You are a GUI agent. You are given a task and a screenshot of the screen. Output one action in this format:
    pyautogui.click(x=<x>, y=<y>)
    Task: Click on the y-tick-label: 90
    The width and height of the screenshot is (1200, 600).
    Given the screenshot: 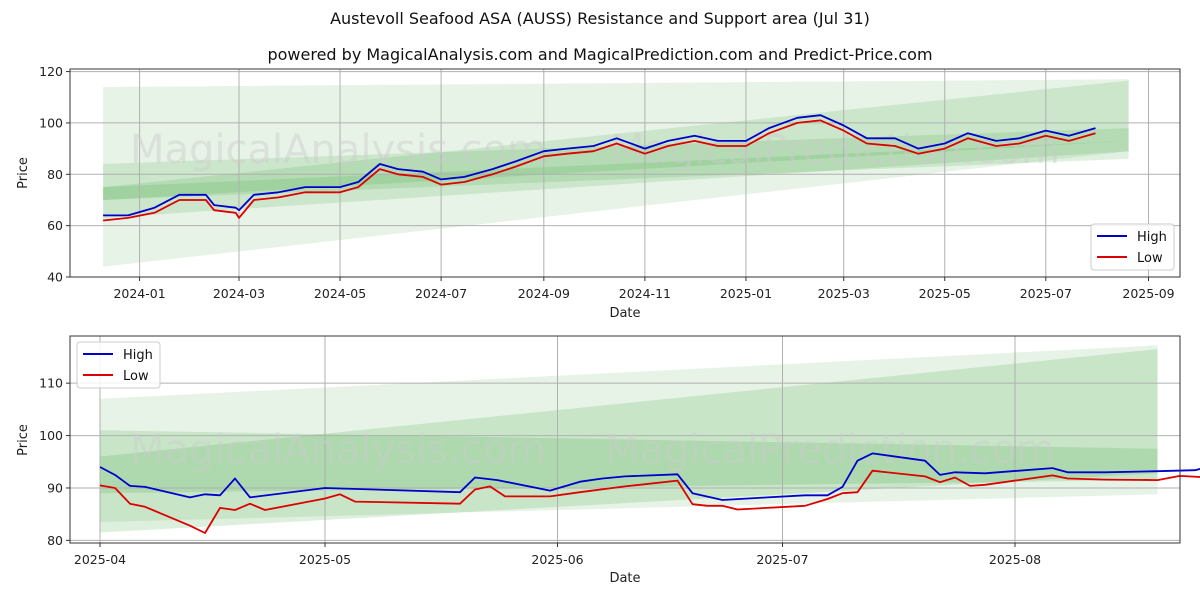 What is the action you would take?
    pyautogui.click(x=55, y=487)
    